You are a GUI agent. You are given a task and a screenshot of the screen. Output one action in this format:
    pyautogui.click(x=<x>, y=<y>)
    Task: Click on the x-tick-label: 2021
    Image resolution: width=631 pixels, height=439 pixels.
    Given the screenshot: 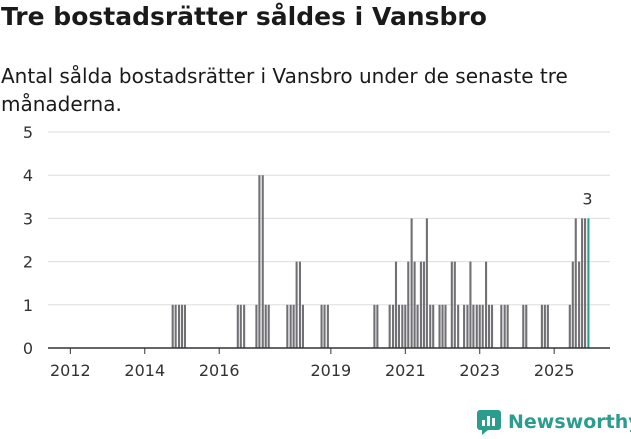 What is the action you would take?
    pyautogui.click(x=405, y=370)
    